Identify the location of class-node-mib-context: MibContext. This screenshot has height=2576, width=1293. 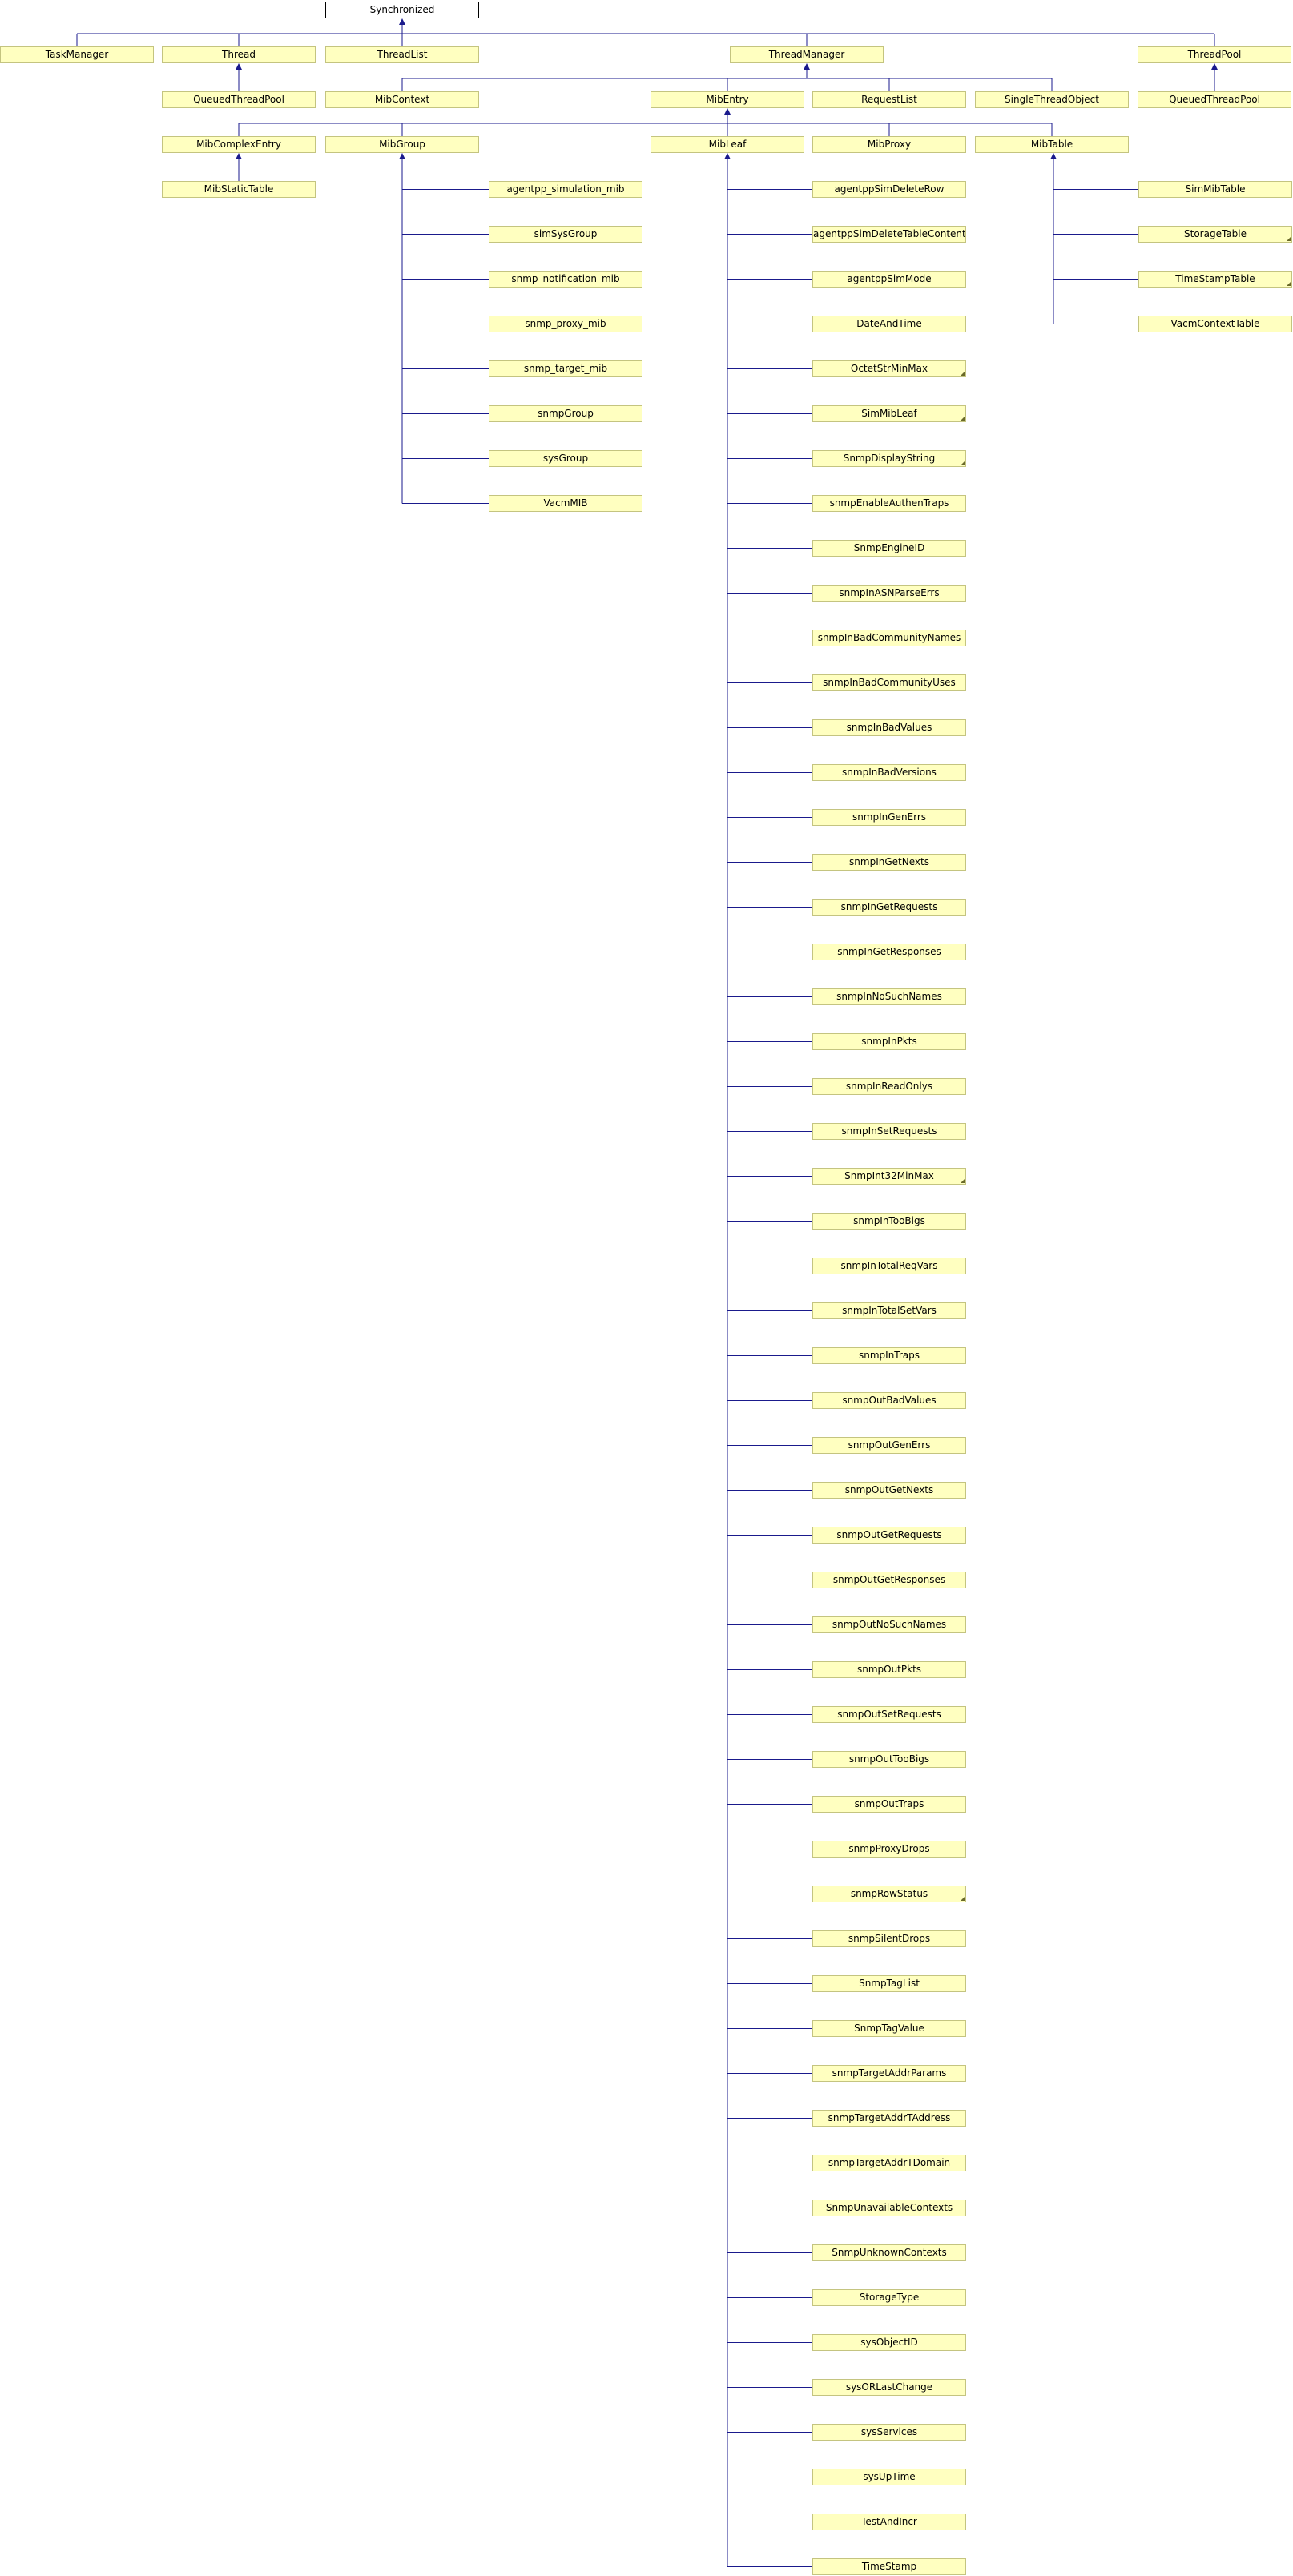
(402, 99).